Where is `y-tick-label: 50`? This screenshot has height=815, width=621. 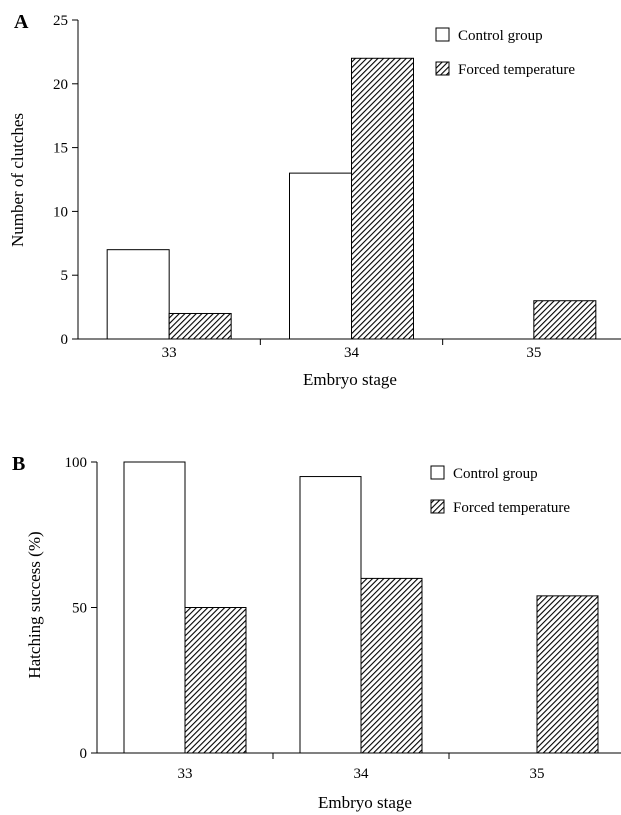 y-tick-label: 50 is located at coordinates (79, 609).